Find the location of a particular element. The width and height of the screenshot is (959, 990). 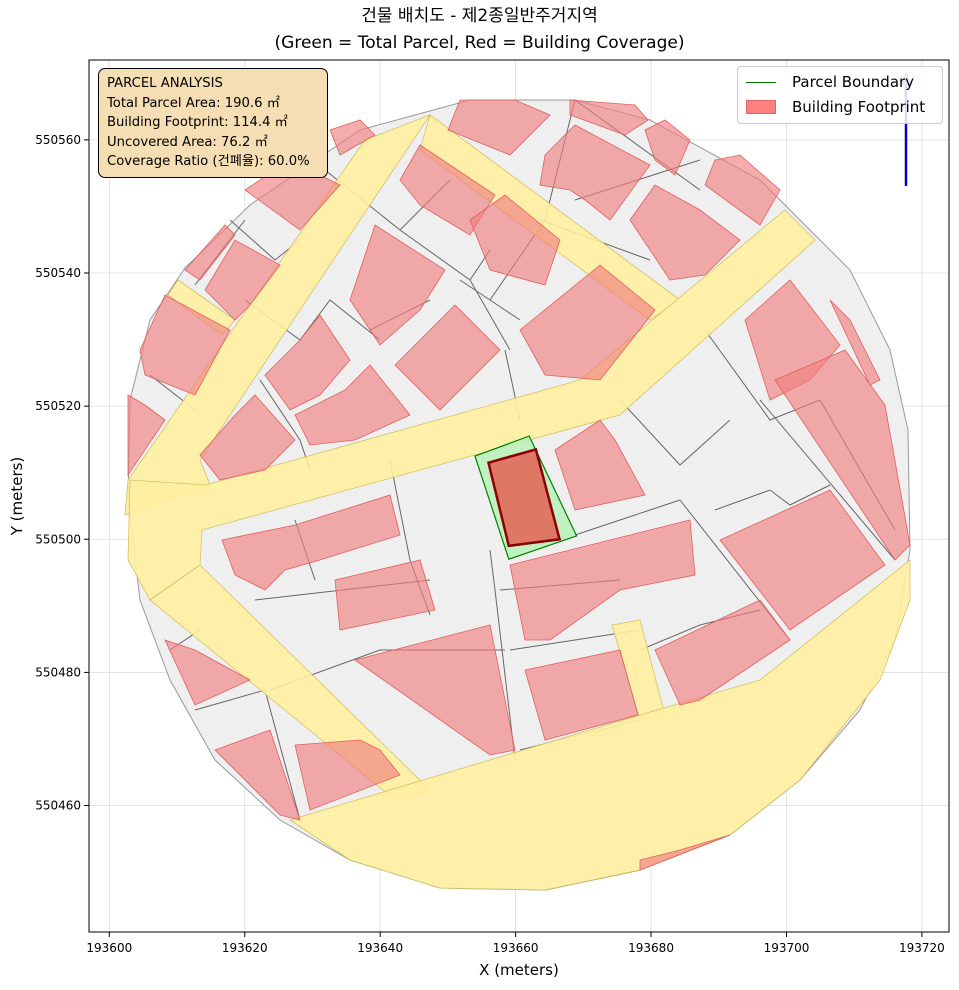

x-tick-label: 193600 is located at coordinates (109, 948).